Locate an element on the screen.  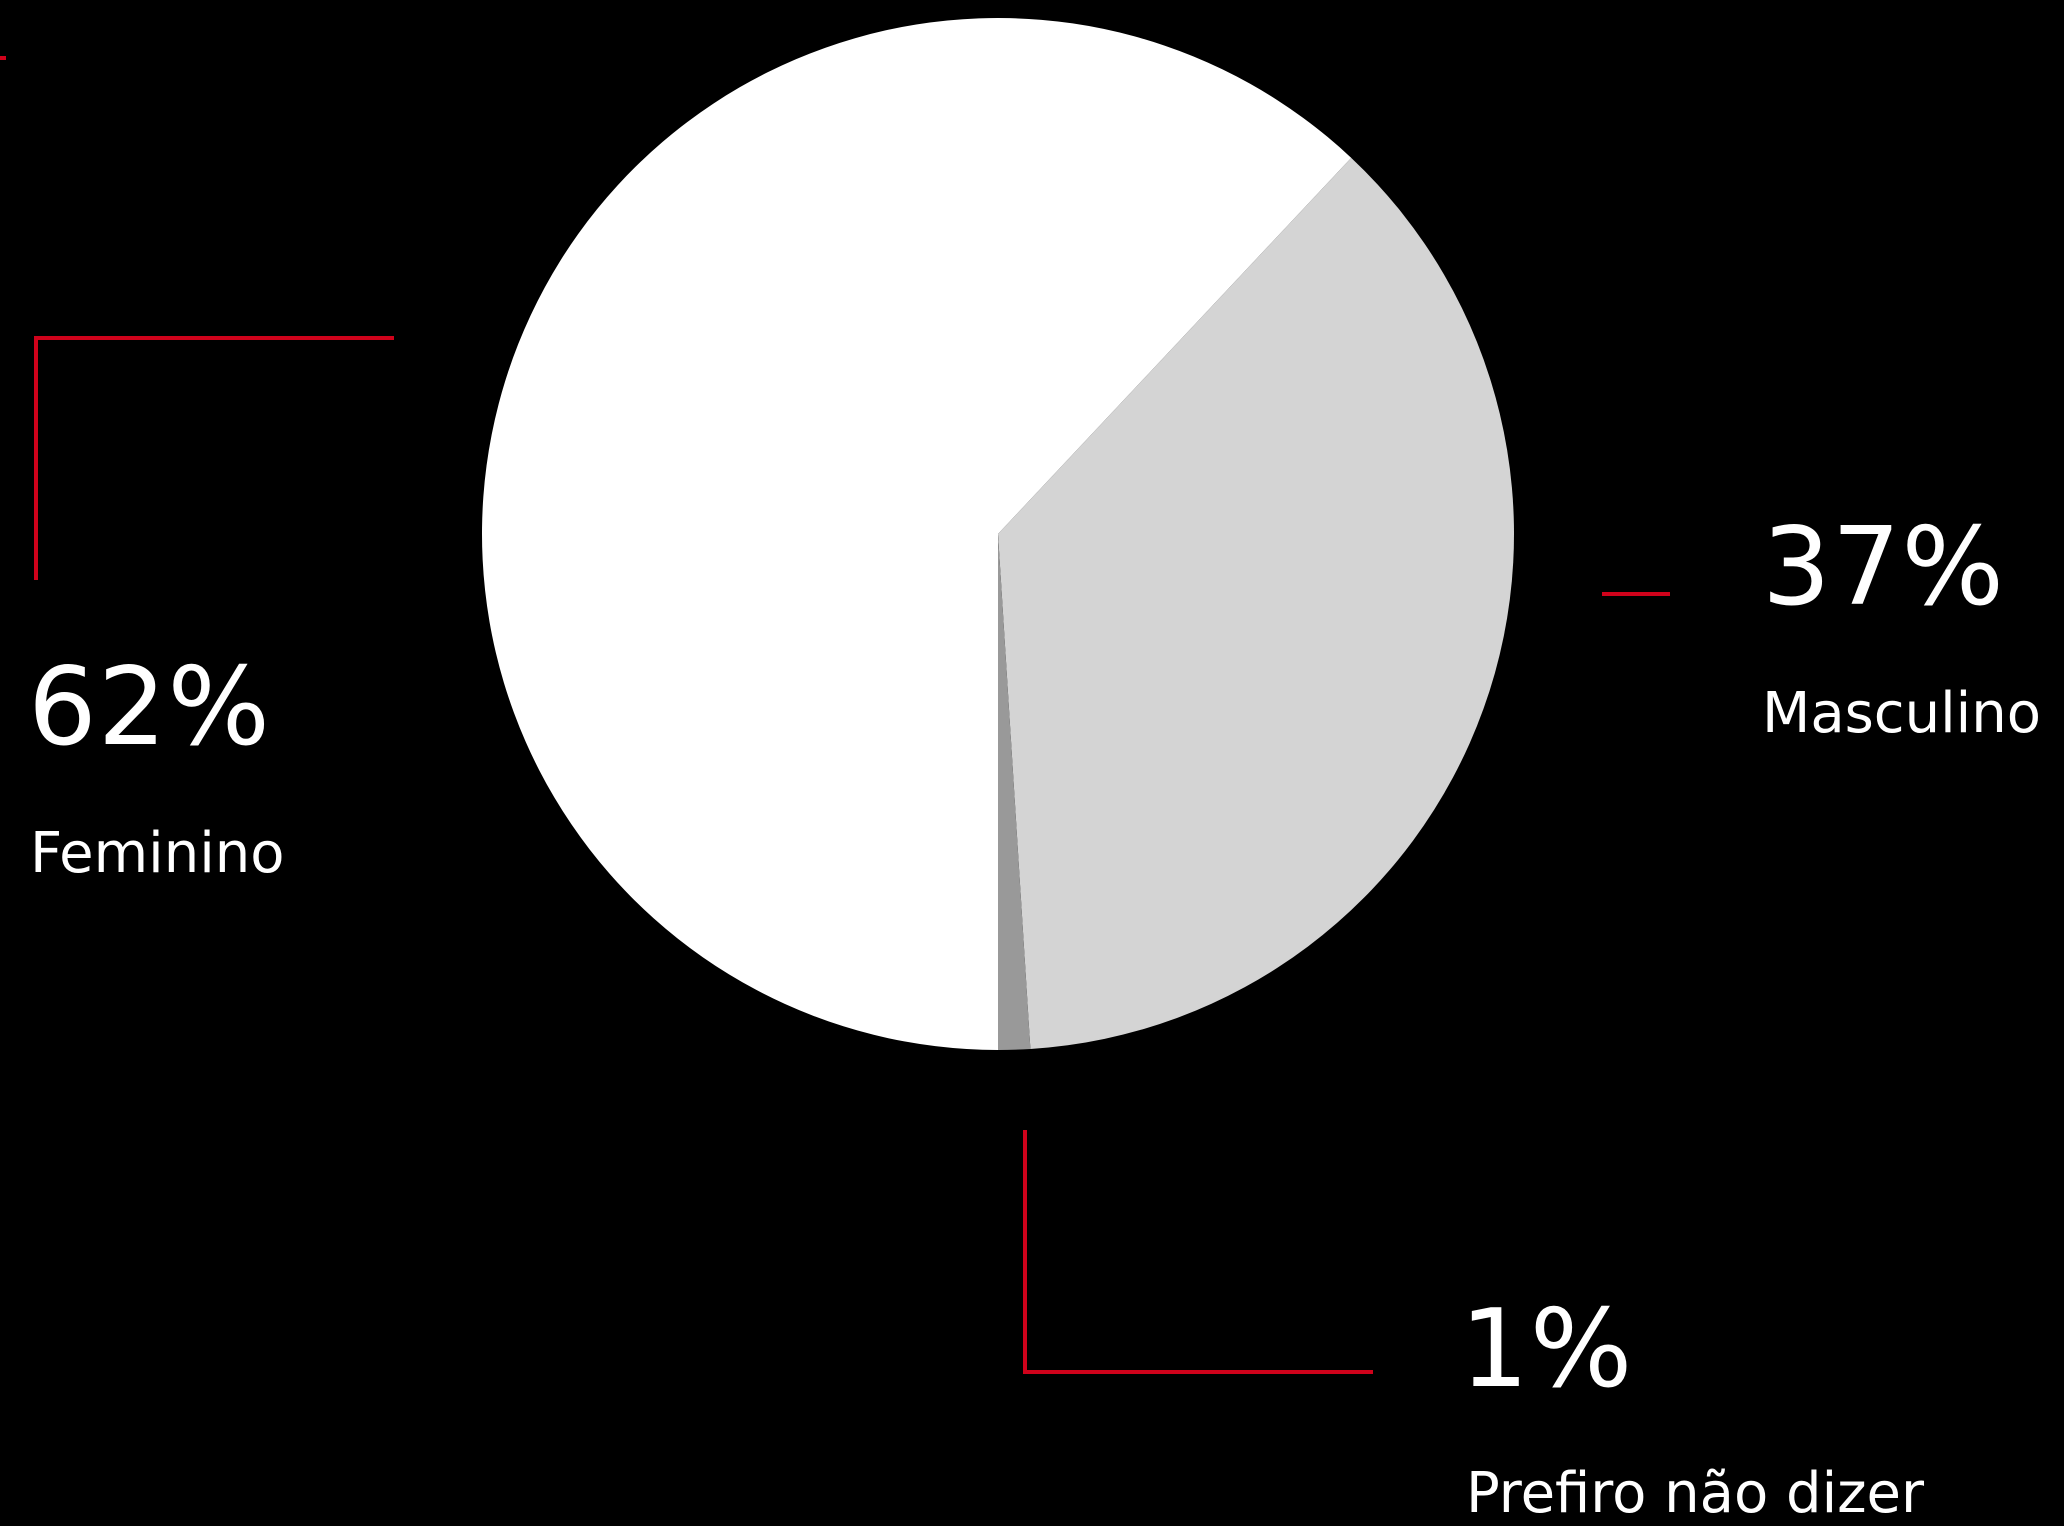
category-label-feminino: Feminino is located at coordinates (157, 853).